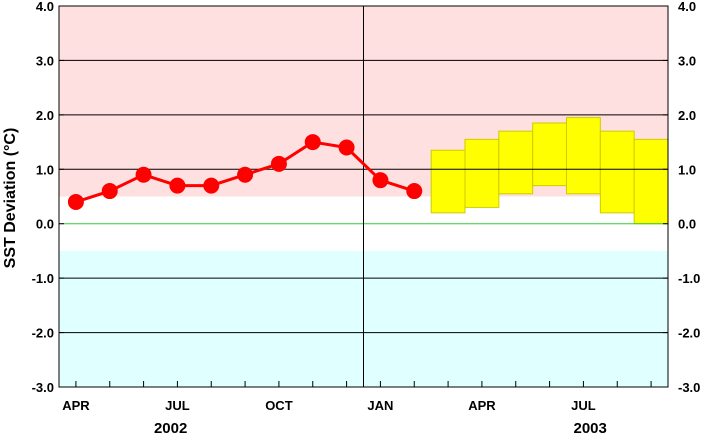  Describe the element at coordinates (589, 428) in the screenshot. I see `year-label: 2003` at that location.